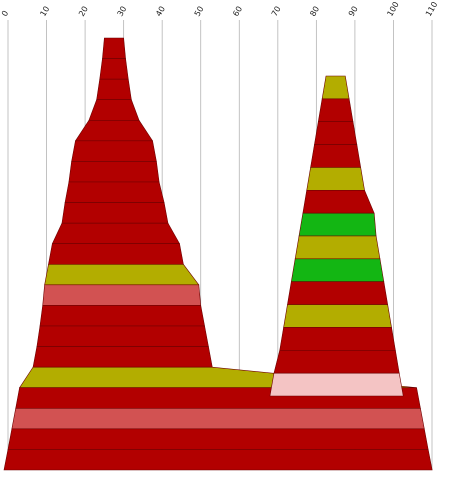  Describe the element at coordinates (276, 11) in the screenshot. I see `x-tick-label: 70` at that location.